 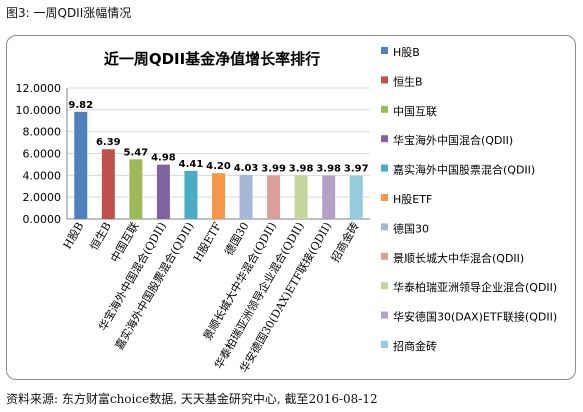 I want to click on y-tick-label: 0.0000, so click(x=42, y=219).